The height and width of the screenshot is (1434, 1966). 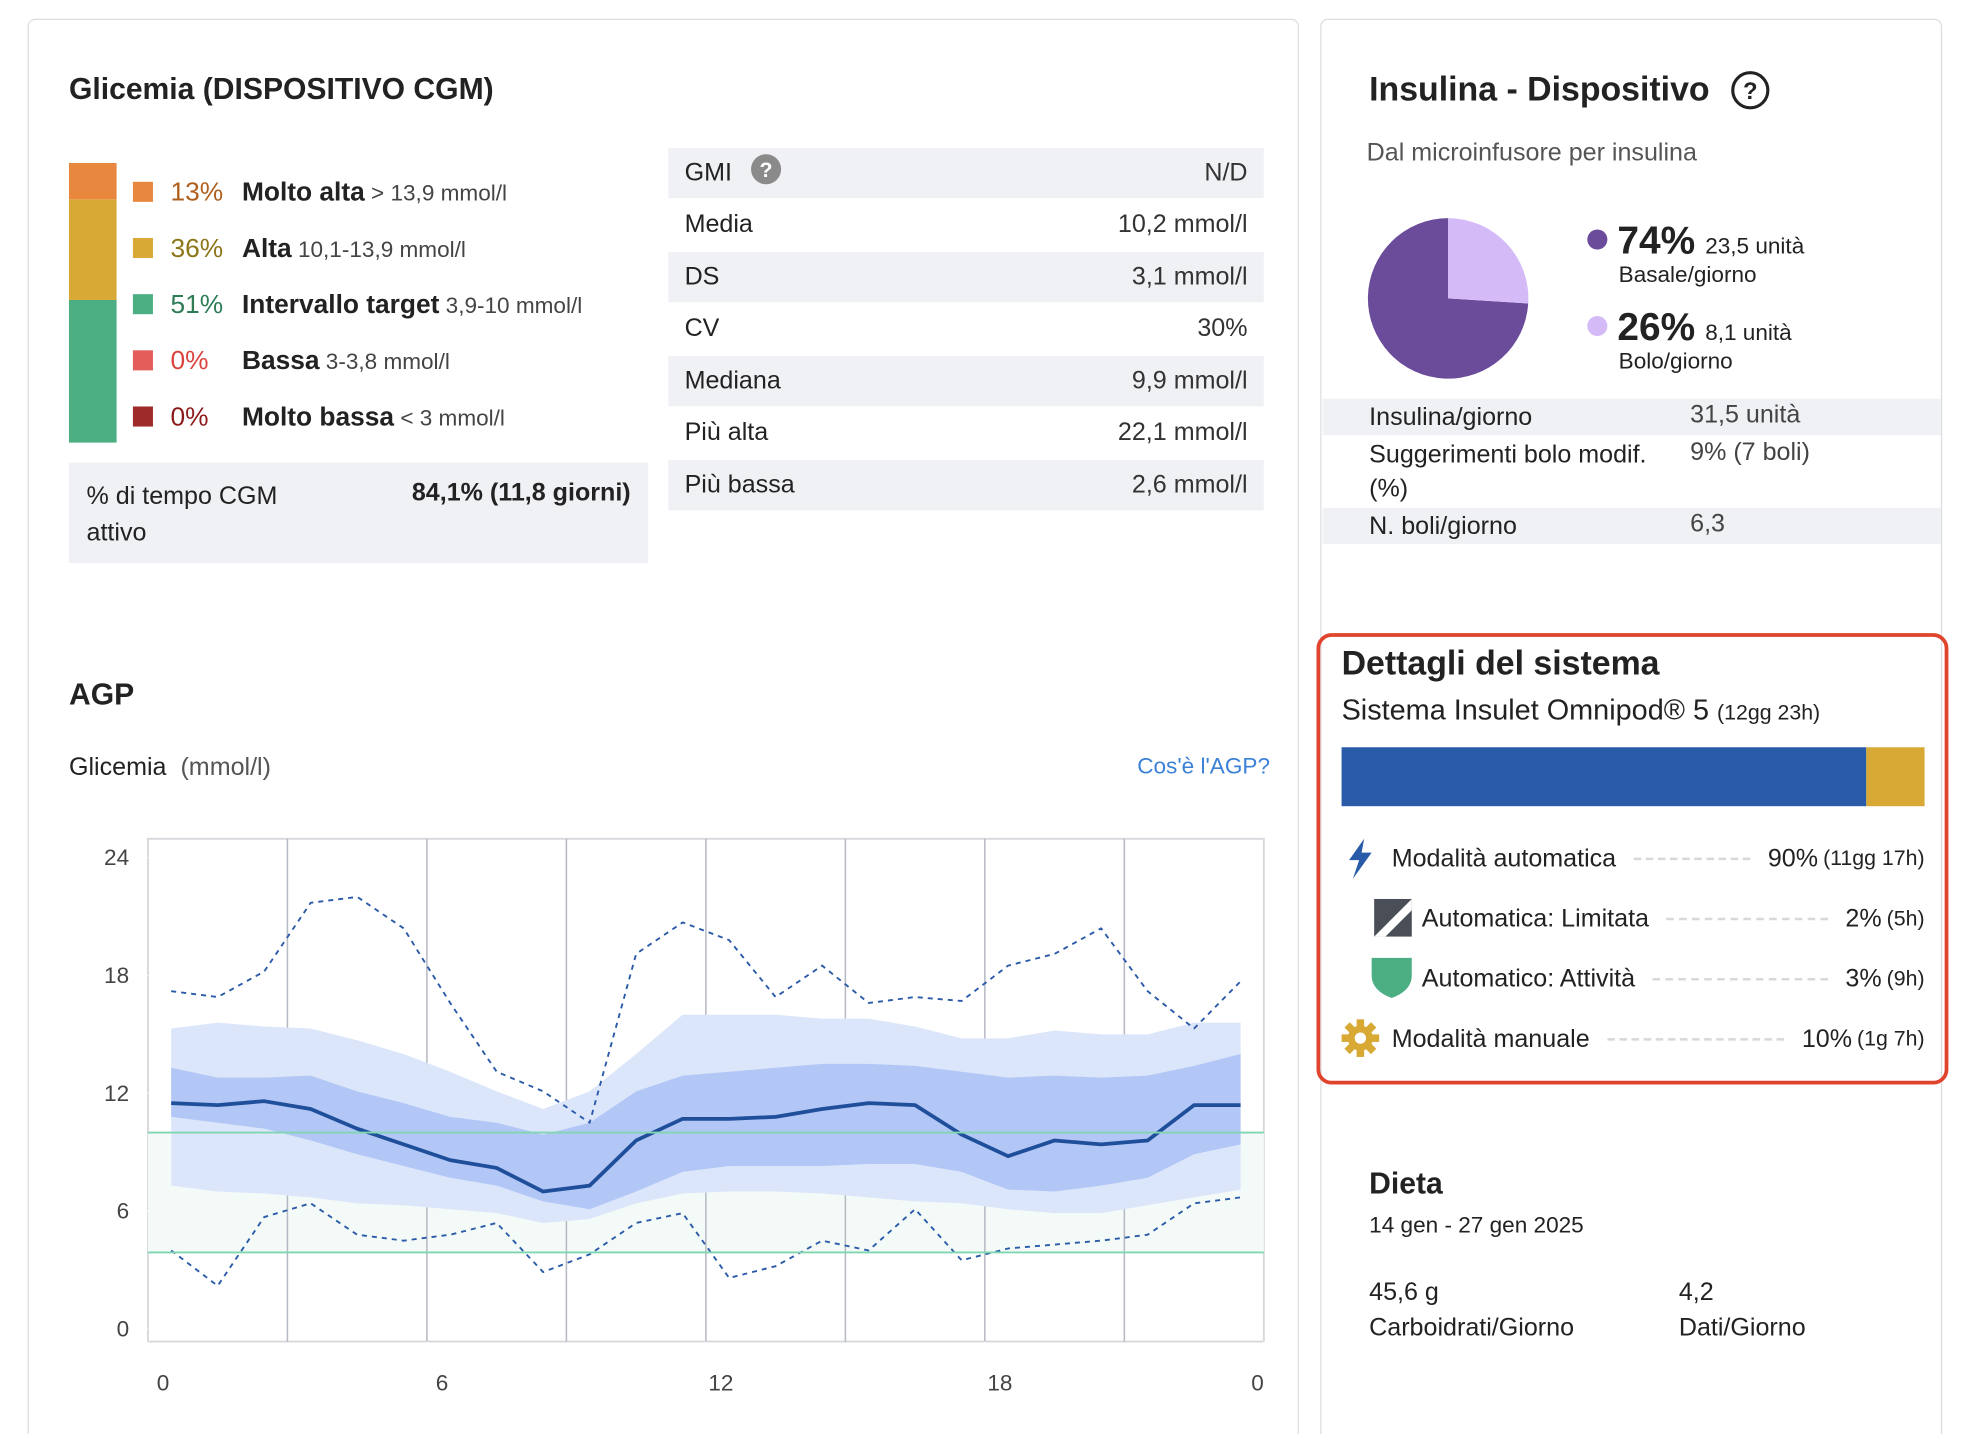 What do you see at coordinates (732, 380) in the screenshot?
I see `stat-label: Mediana` at bounding box center [732, 380].